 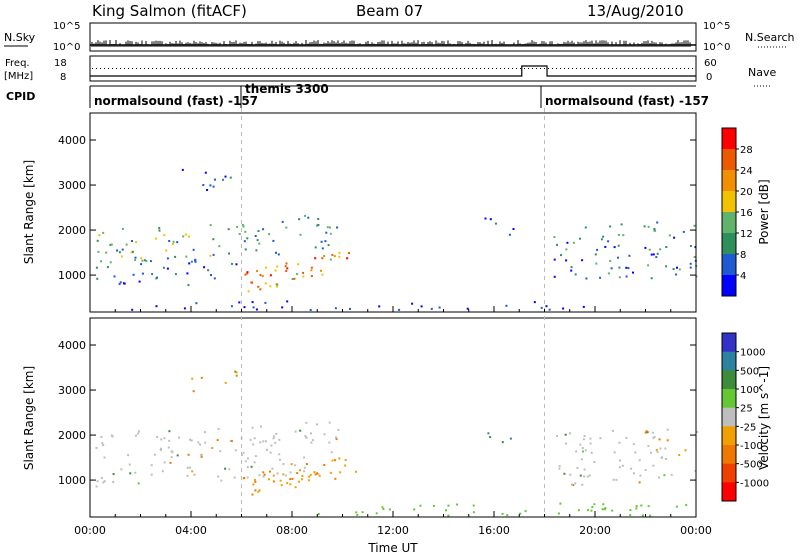 I want to click on colorbar-tick-label: 4, so click(x=743, y=276).